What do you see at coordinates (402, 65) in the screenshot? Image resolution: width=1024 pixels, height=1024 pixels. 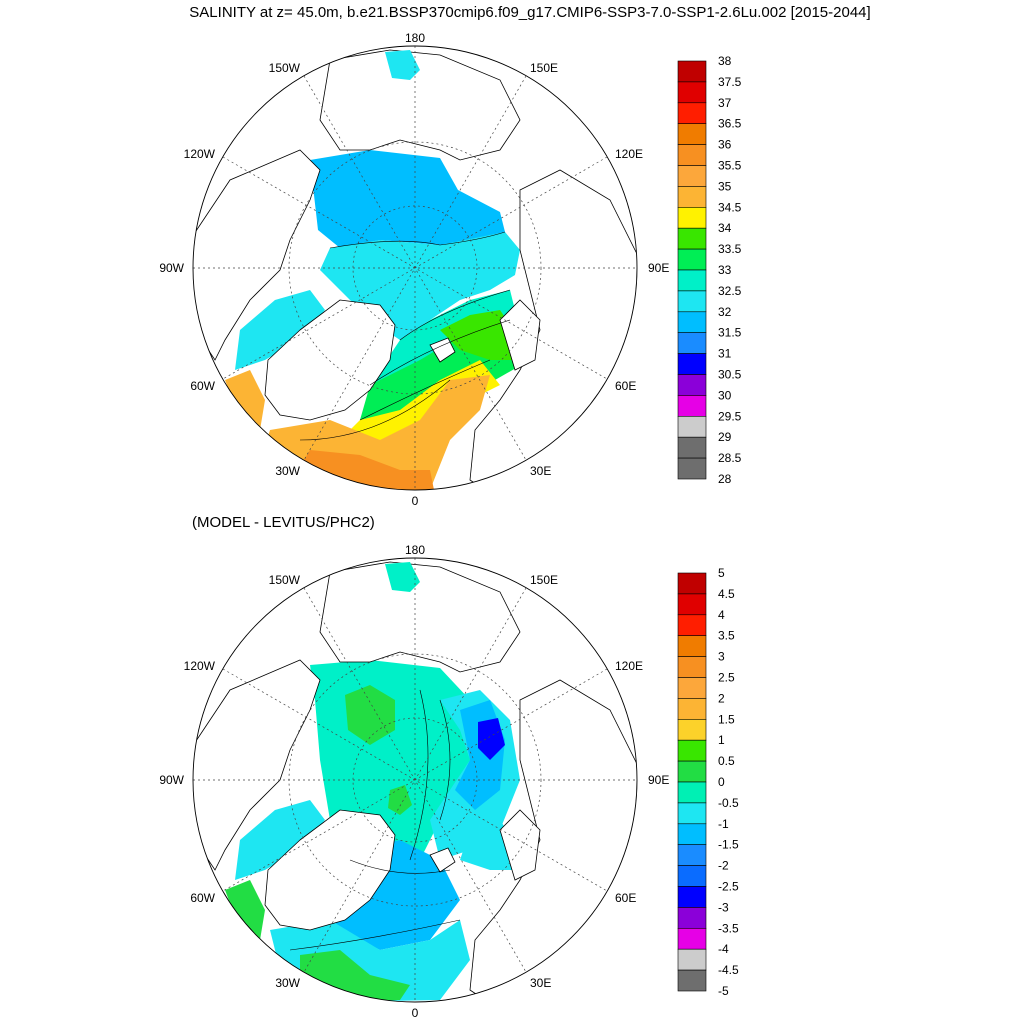 I see `top-bering-strip` at bounding box center [402, 65].